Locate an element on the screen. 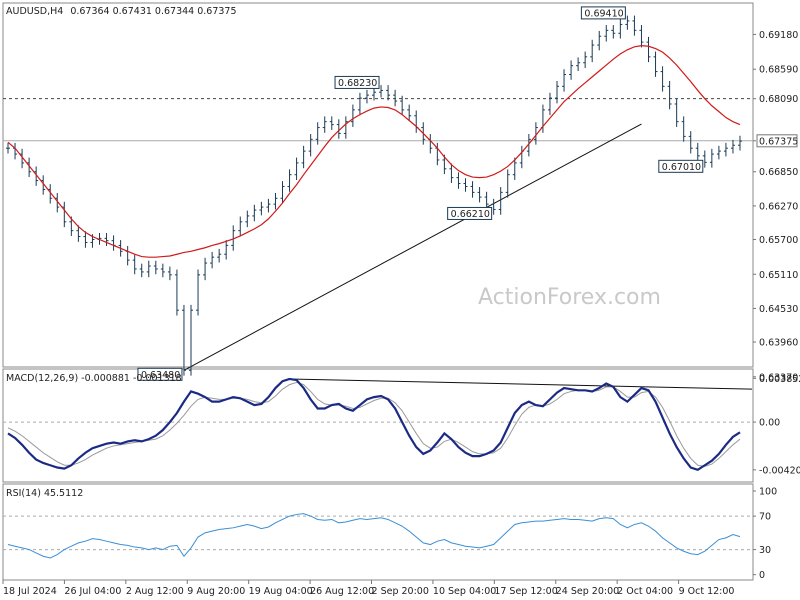 This screenshot has width=800, height=600. price-axis-label: 0.63960 is located at coordinates (778, 343).